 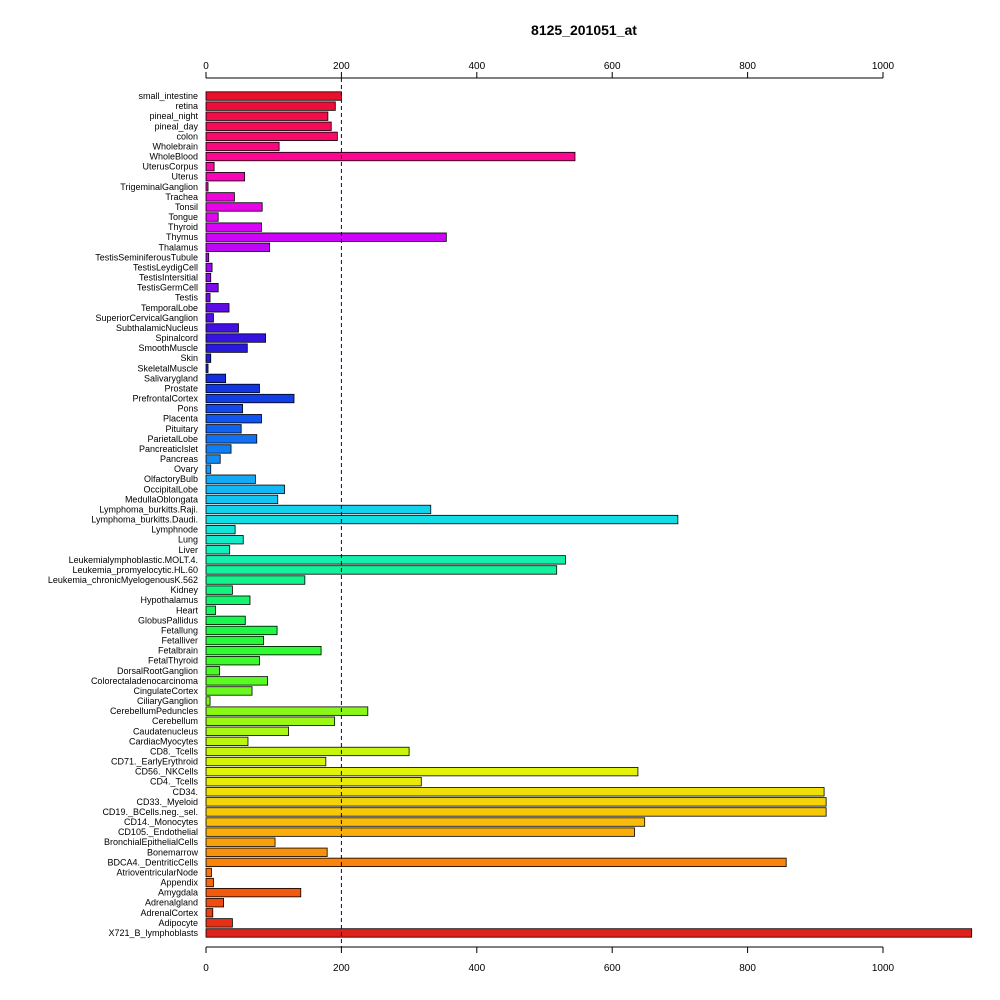 I want to click on category-label: pineal_day, so click(x=176, y=126).